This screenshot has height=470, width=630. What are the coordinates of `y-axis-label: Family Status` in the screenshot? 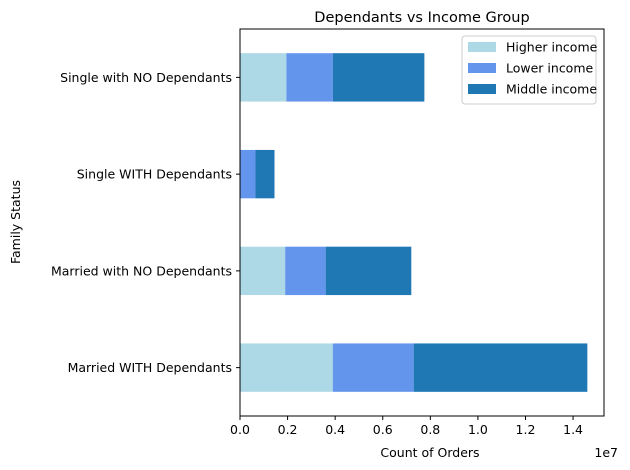 It's located at (15, 222).